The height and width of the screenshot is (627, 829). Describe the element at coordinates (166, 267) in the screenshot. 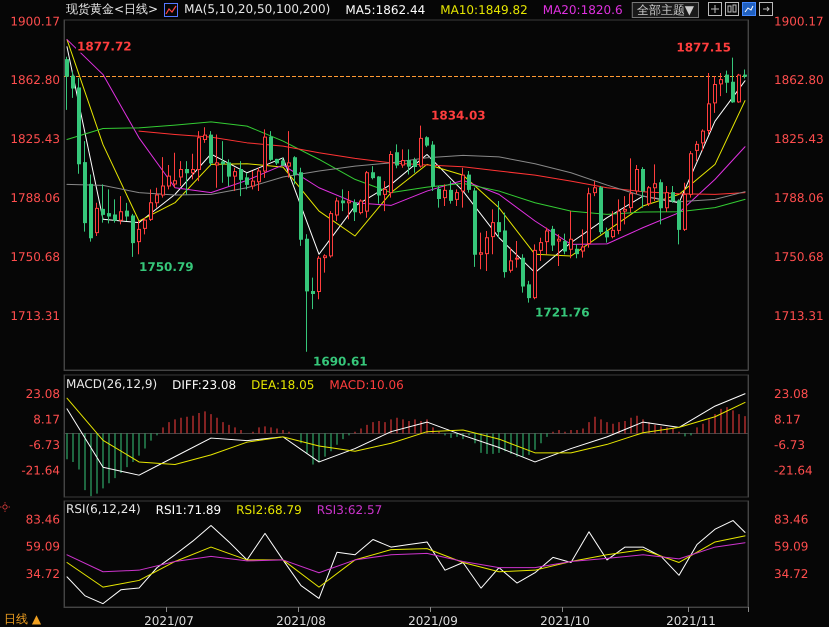

I see `annotation: 1750.79` at that location.